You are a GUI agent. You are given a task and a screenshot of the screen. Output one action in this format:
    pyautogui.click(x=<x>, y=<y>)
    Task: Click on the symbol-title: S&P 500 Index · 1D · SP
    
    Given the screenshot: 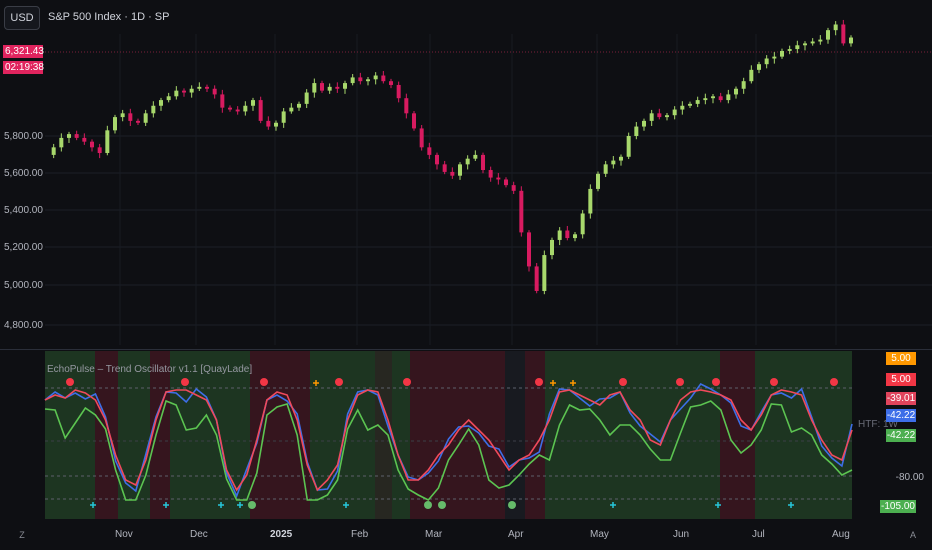 What is the action you would take?
    pyautogui.click(x=109, y=17)
    